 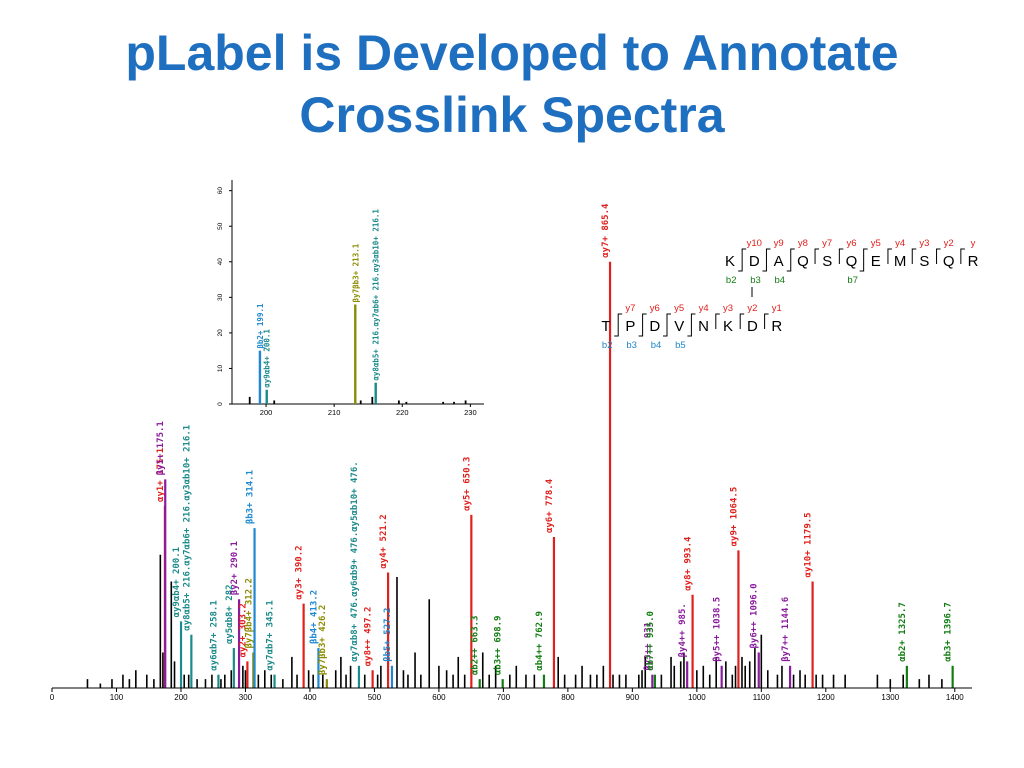 I want to click on peak-label: βy7βb3+ 426.2, so click(x=323, y=640).